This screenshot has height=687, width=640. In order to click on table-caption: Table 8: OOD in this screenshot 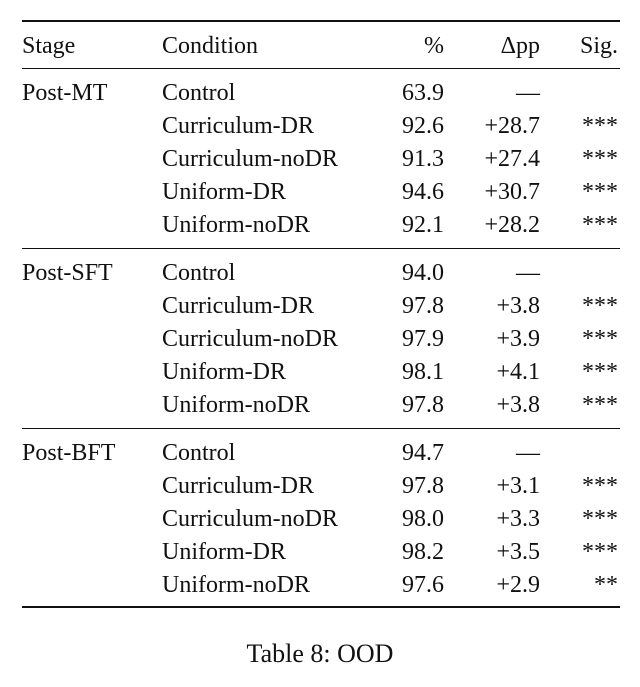, I will do `click(320, 653)`.